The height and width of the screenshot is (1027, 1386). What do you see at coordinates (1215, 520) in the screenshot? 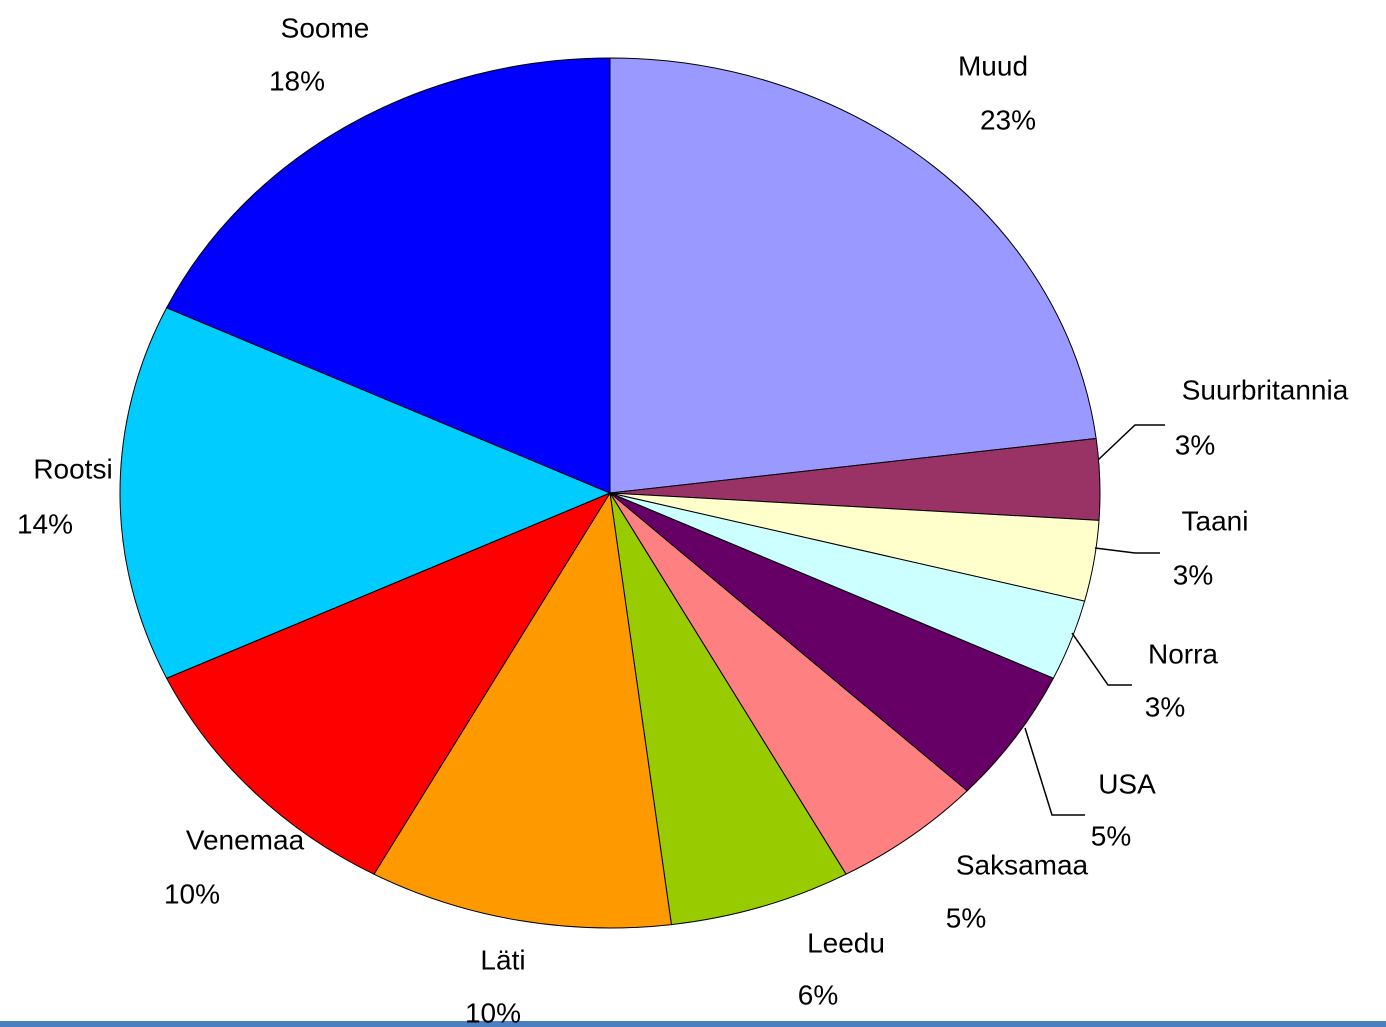
I see `slice-label: Taani` at bounding box center [1215, 520].